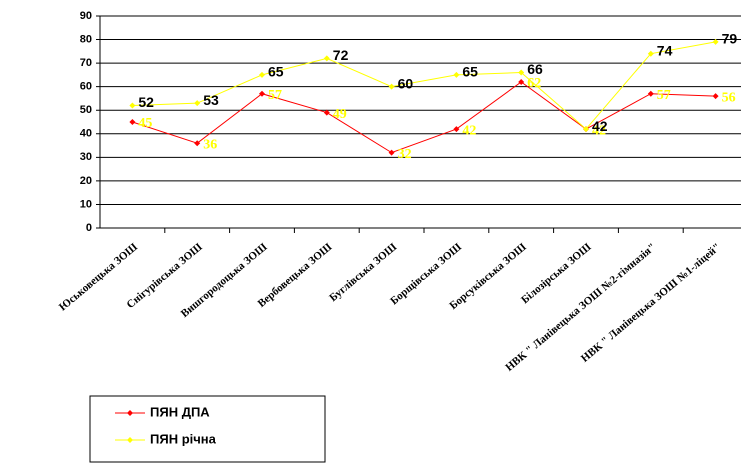 Image resolution: width=741 pixels, height=466 pixels. What do you see at coordinates (146, 102) in the screenshot?
I see `data-label: 52` at bounding box center [146, 102].